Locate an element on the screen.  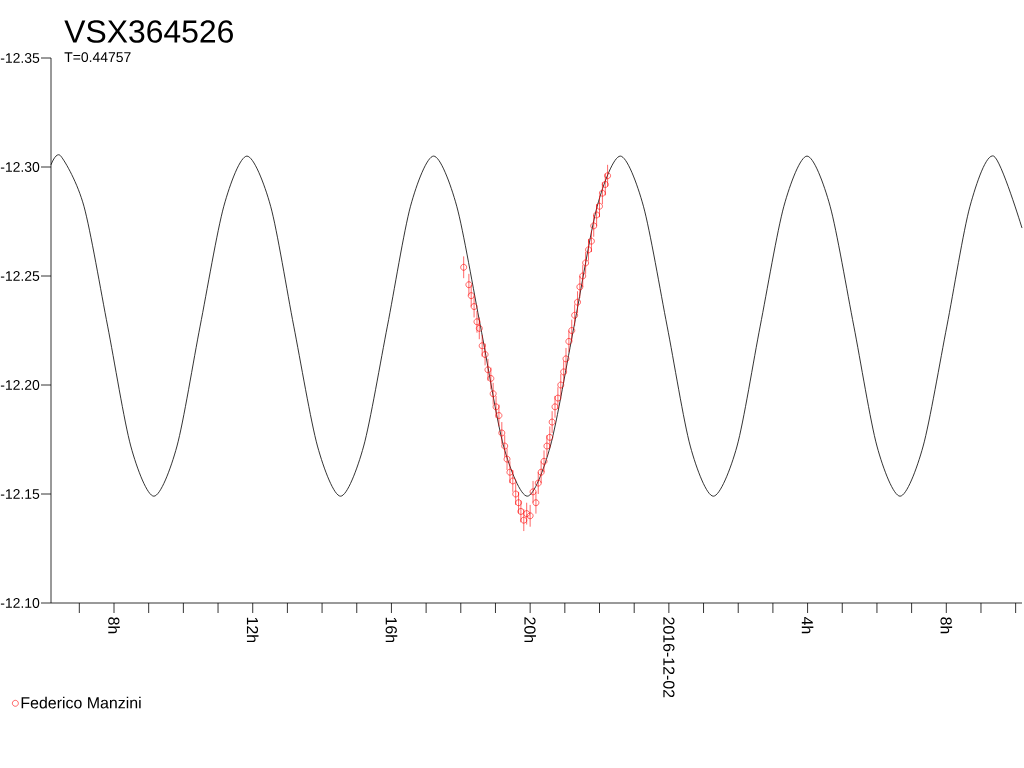
y-tick-label: -12.30 is located at coordinates (20, 167).